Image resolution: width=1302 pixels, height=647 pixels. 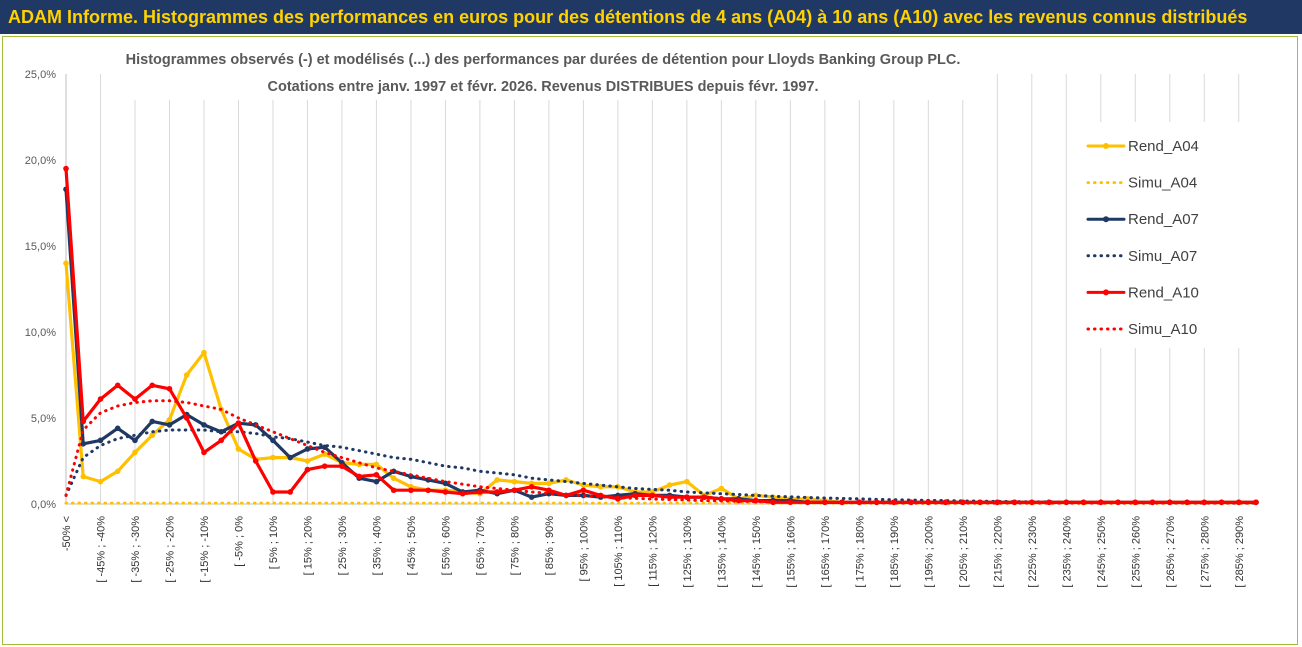 What do you see at coordinates (722, 552) in the screenshot?
I see `x-tick-label: [ 135% ; 140%` at bounding box center [722, 552].